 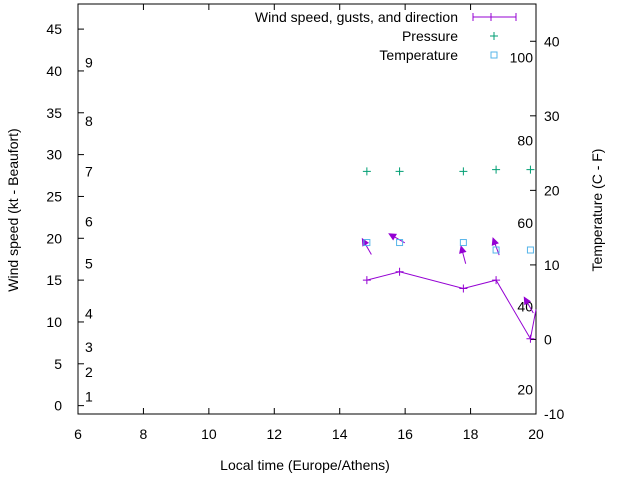 What do you see at coordinates (89, 314) in the screenshot?
I see `beaufort-label: 4` at bounding box center [89, 314].